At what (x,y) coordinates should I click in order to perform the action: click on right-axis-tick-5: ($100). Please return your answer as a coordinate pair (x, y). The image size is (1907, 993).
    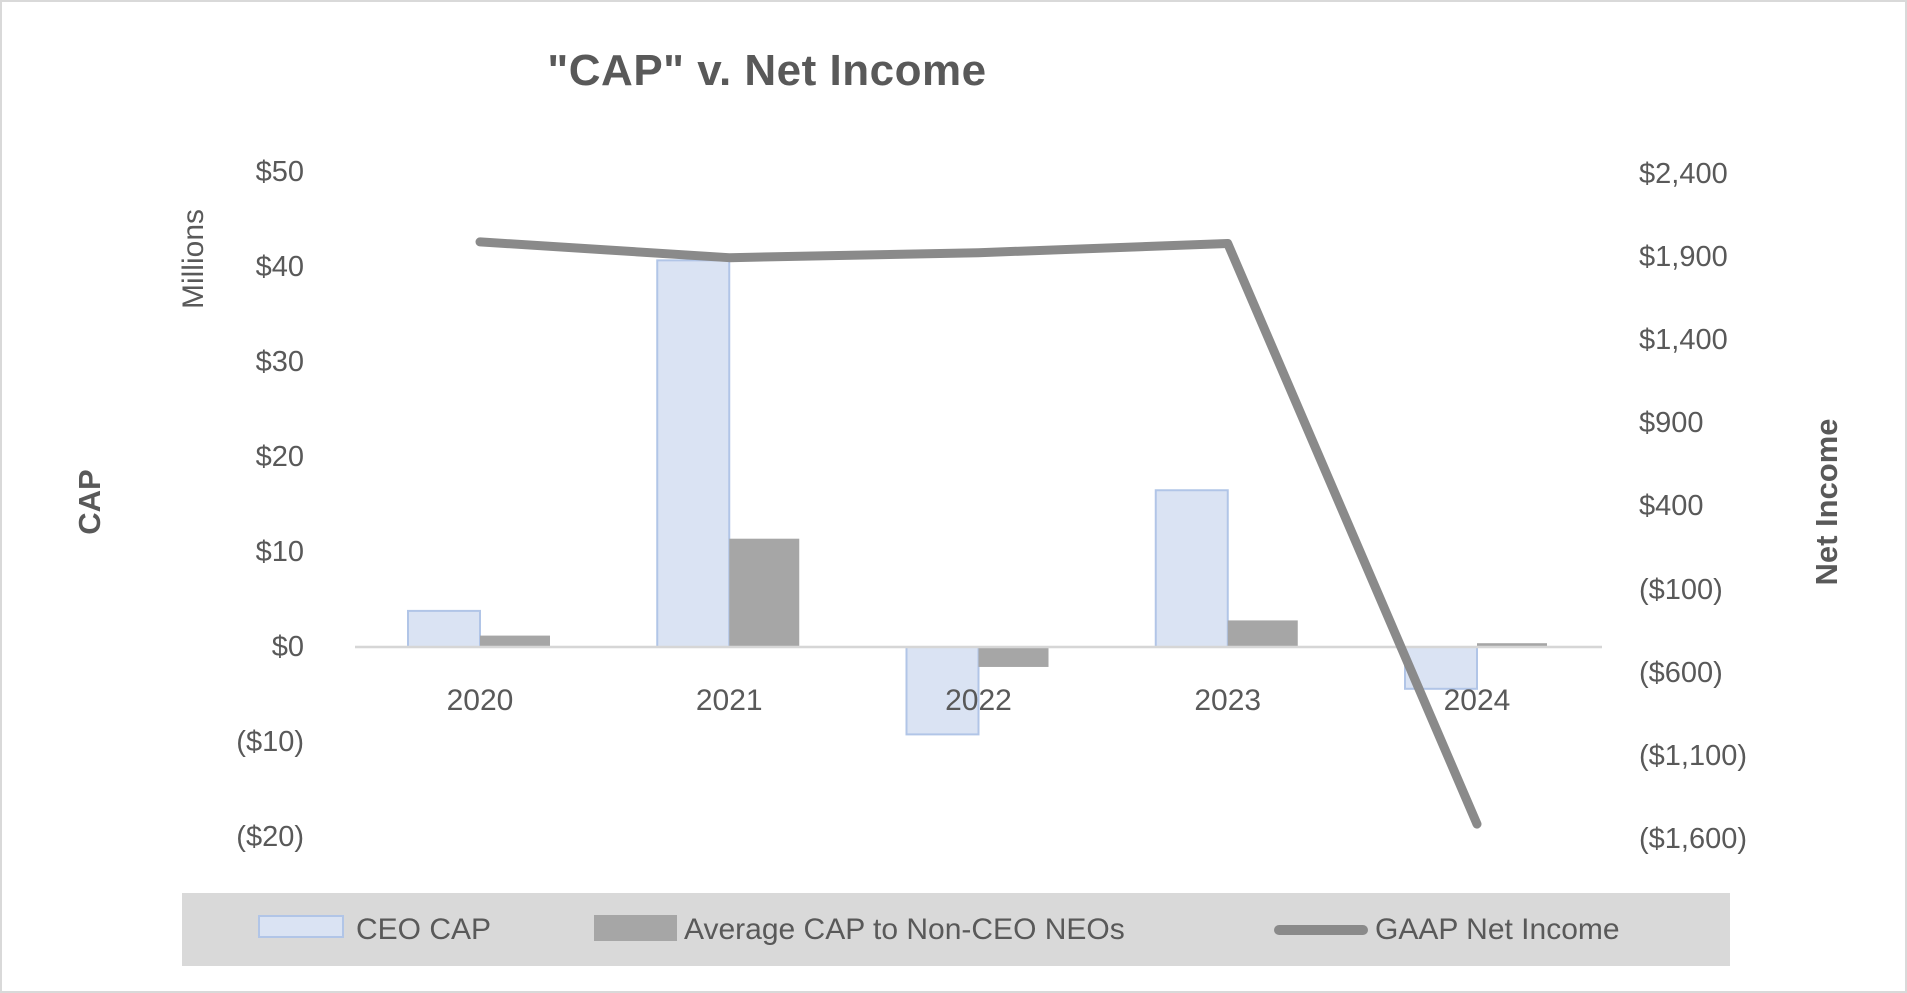
    Looking at the image, I should click on (1681, 589).